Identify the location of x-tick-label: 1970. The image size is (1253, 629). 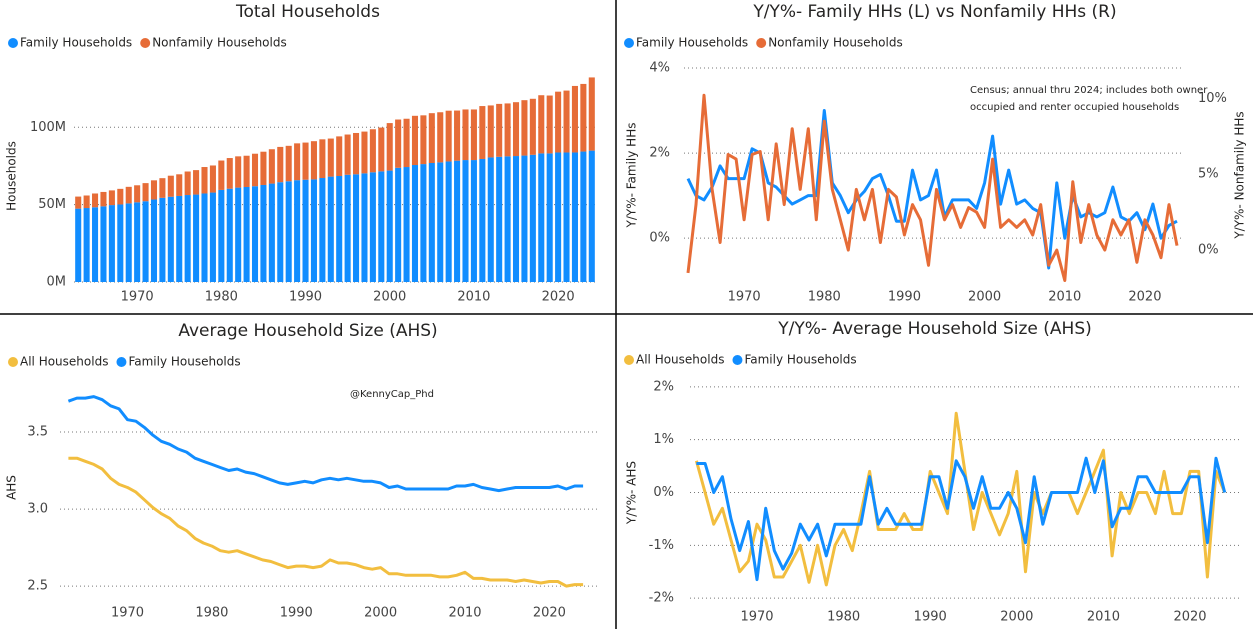
(137, 297).